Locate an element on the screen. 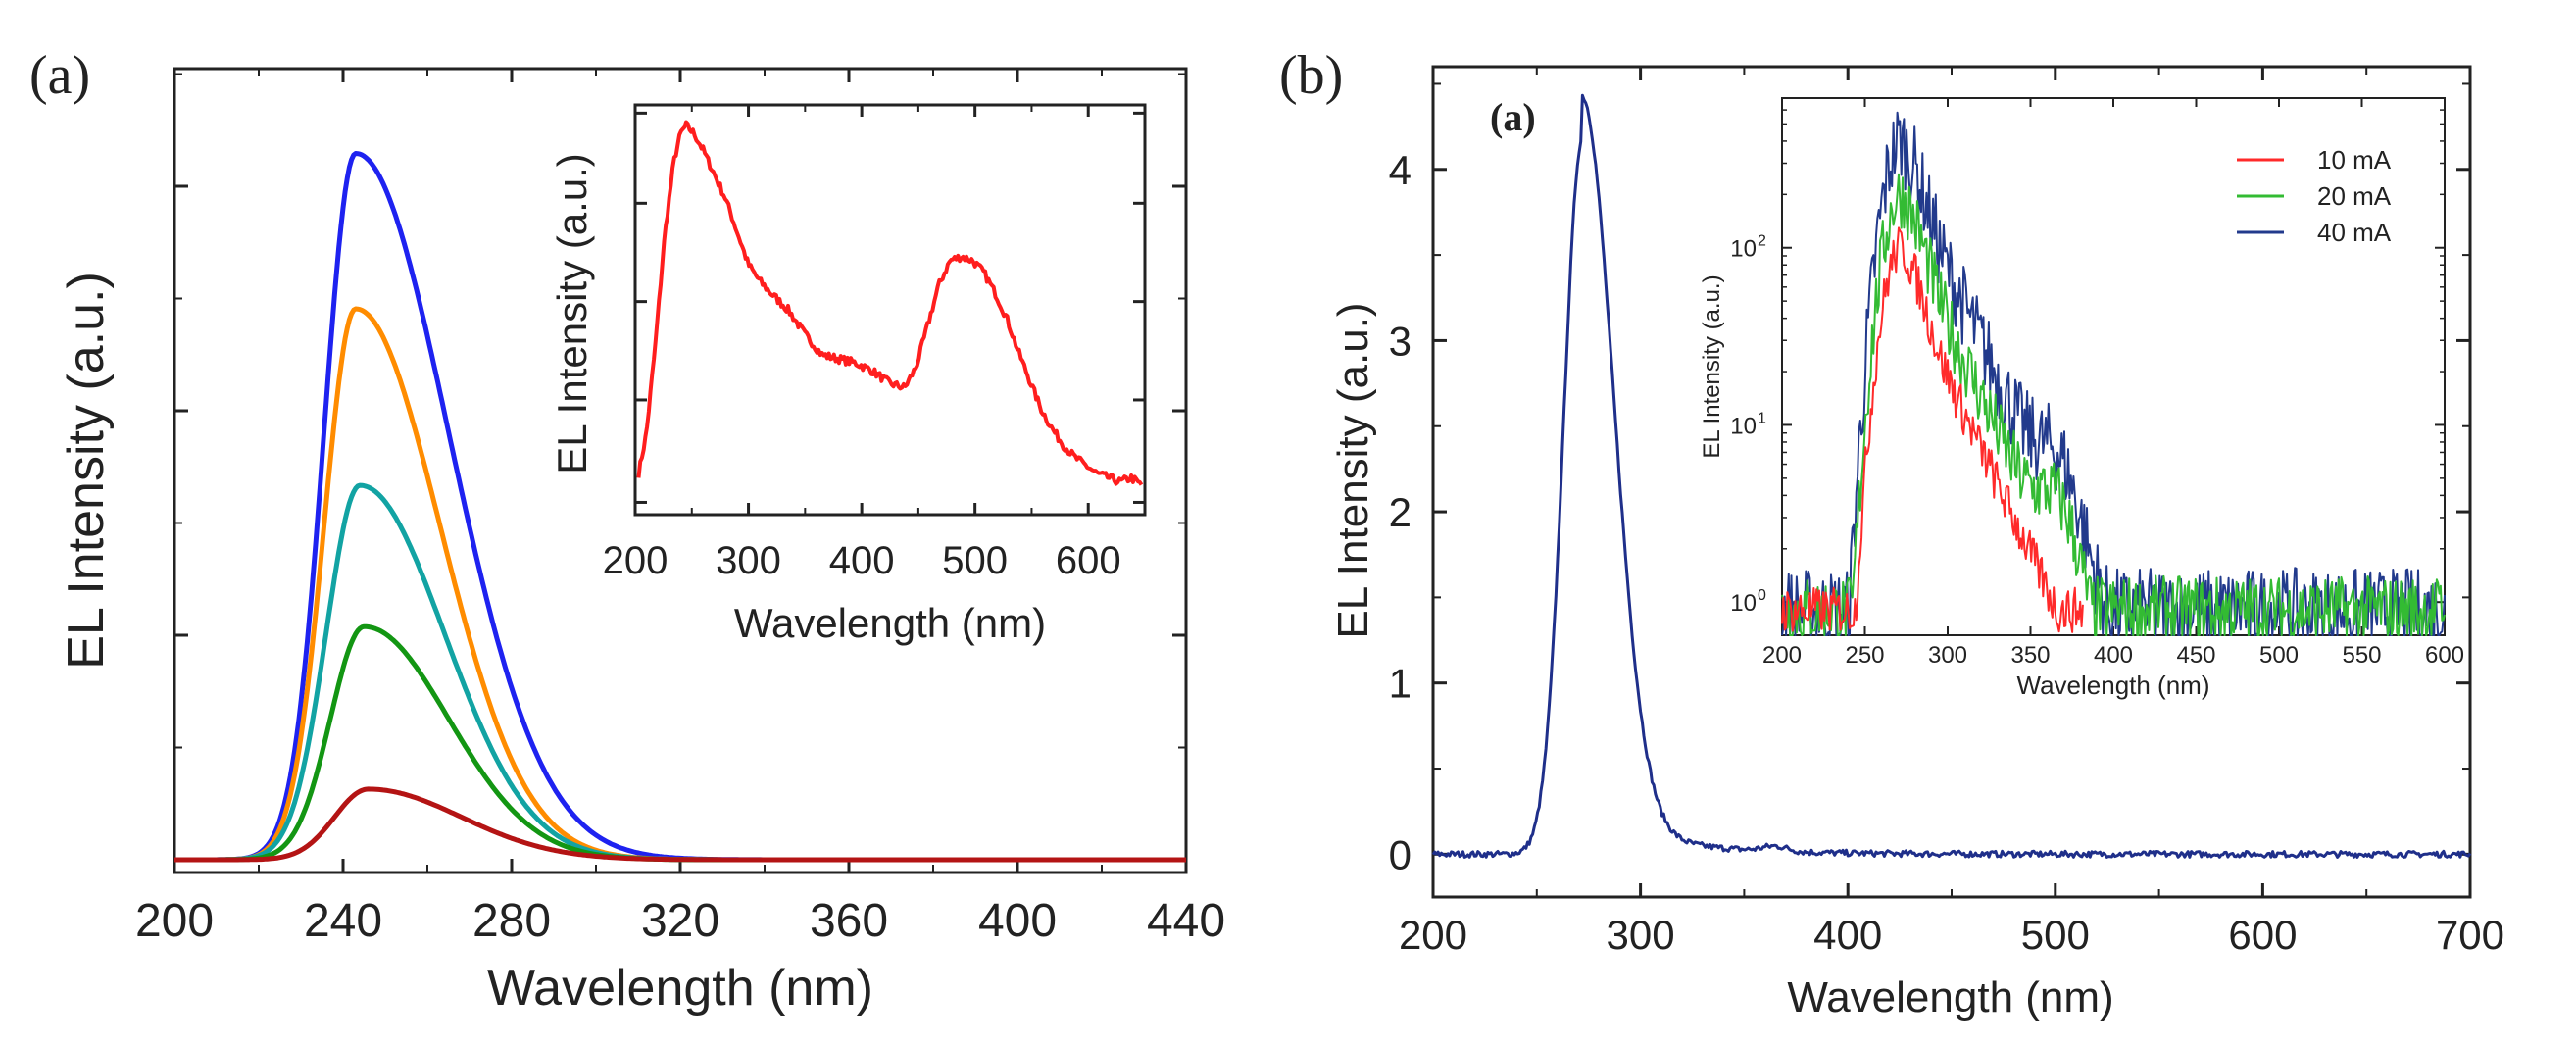 This screenshot has width=2576, height=1046. x-ticks-a-inset: 200 300 400 500 600 is located at coordinates (862, 343).